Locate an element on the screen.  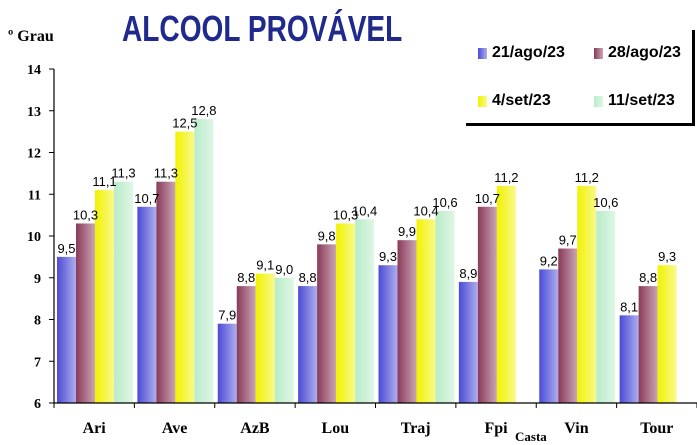
x-tick-label-lou: Lou is located at coordinates (336, 428).